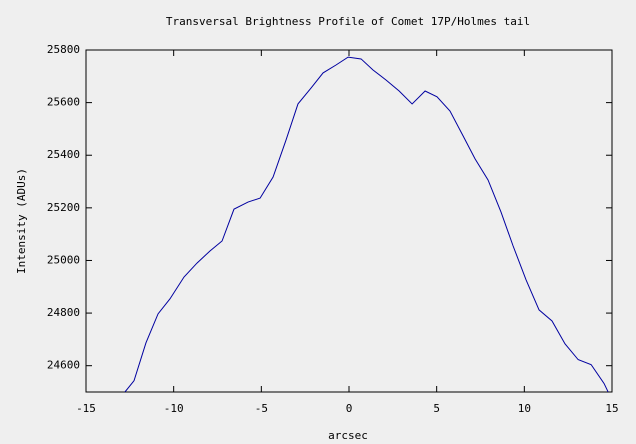  I want to click on y-tick-label: 24800, so click(63, 312).